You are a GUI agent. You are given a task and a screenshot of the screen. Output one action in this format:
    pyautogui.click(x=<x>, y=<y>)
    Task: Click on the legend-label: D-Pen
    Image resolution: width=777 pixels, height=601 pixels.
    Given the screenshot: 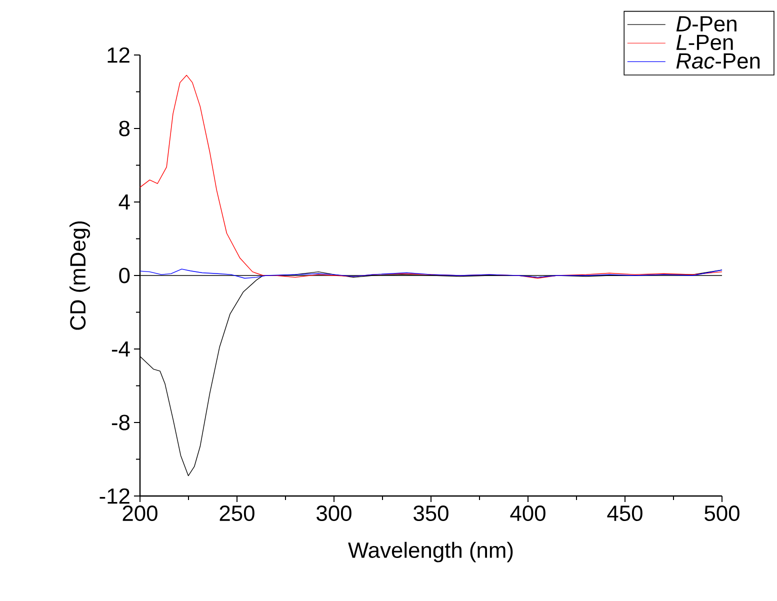 What is the action you would take?
    pyautogui.click(x=706, y=24)
    